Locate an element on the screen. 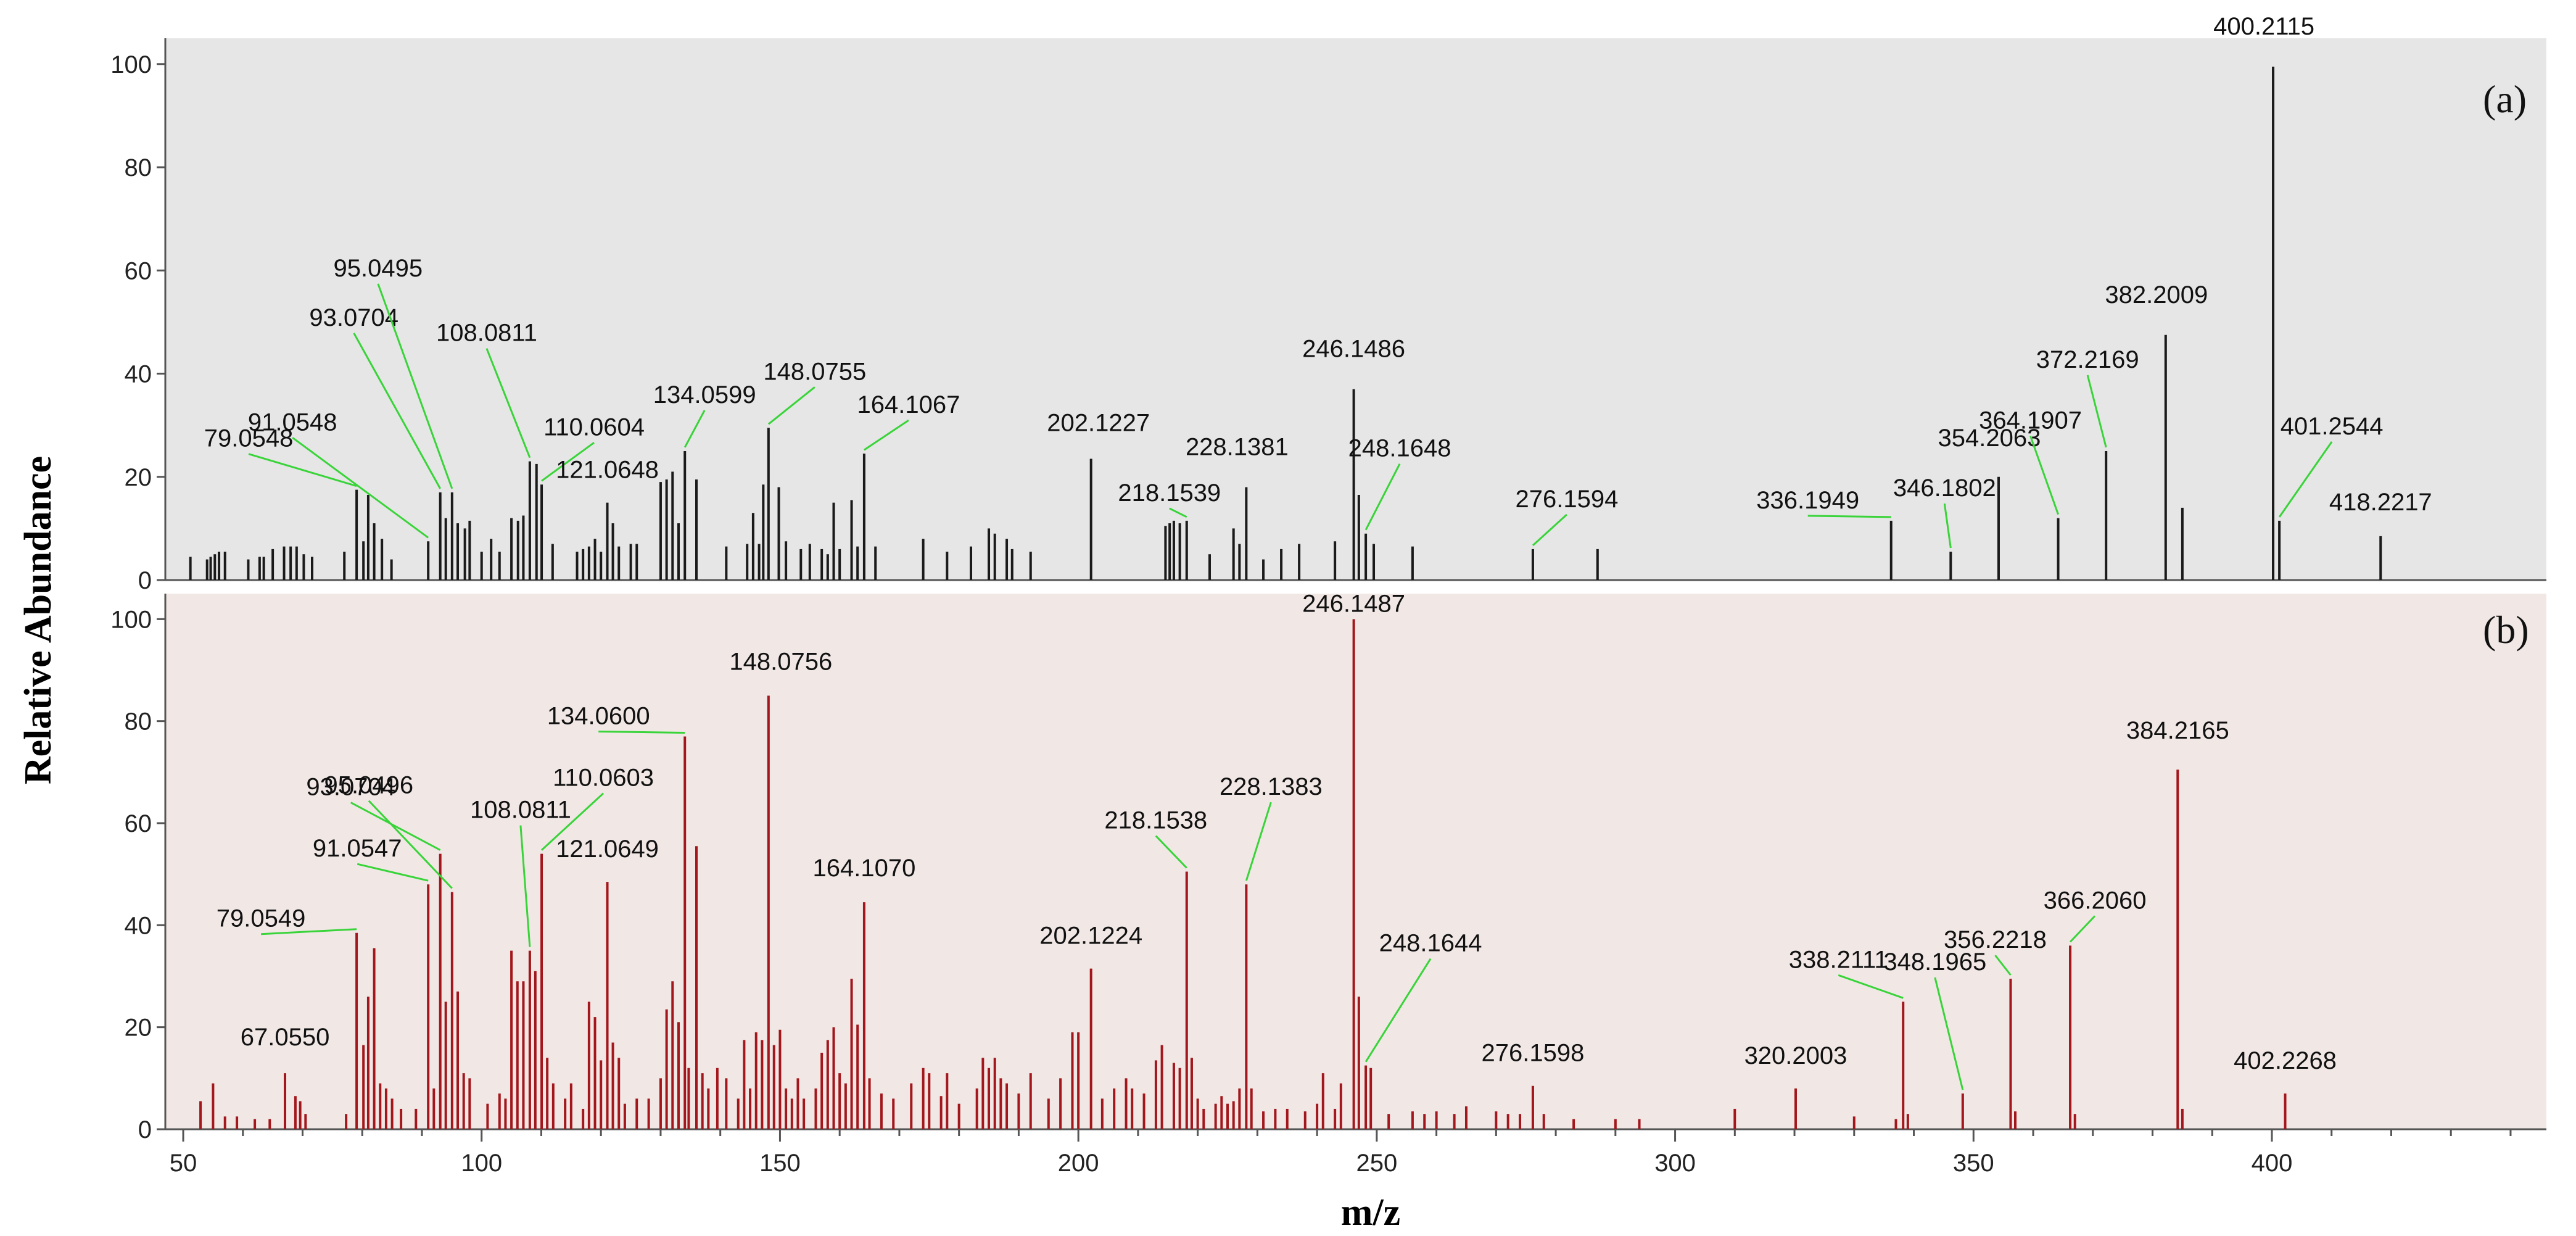 This screenshot has height=1236, width=2576. panel-b-y-tick-label: 20 is located at coordinates (138, 1028).